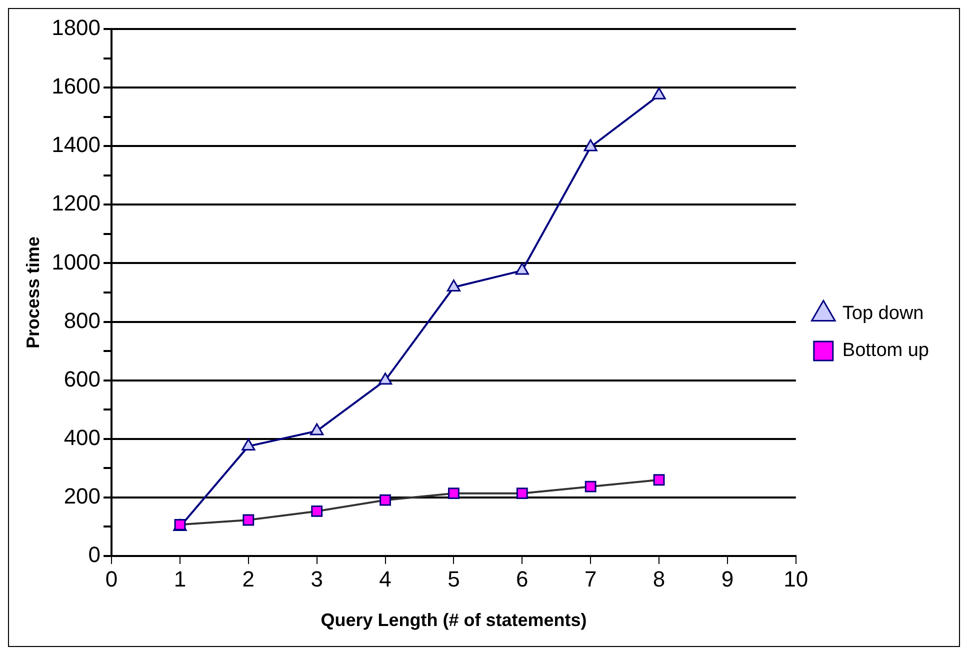 This screenshot has width=968, height=655. I want to click on y-axis-title: Process time, so click(32, 292).